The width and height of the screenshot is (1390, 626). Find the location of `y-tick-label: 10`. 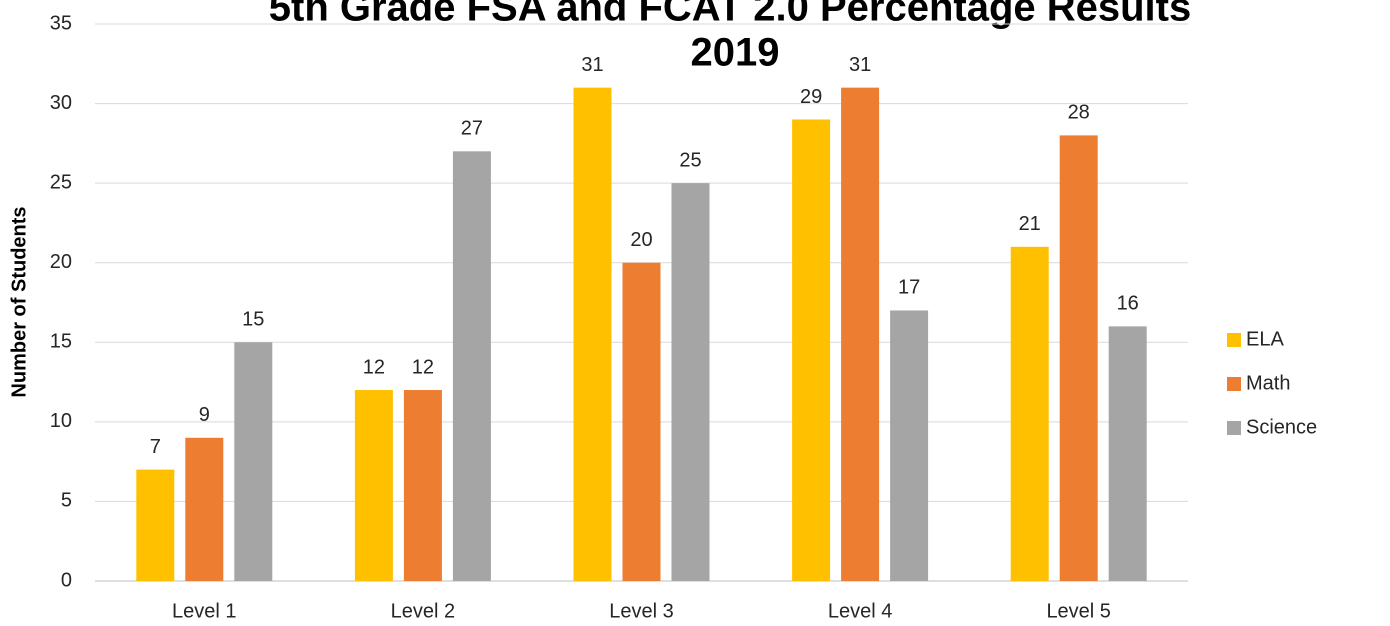

y-tick-label: 10 is located at coordinates (61, 421).